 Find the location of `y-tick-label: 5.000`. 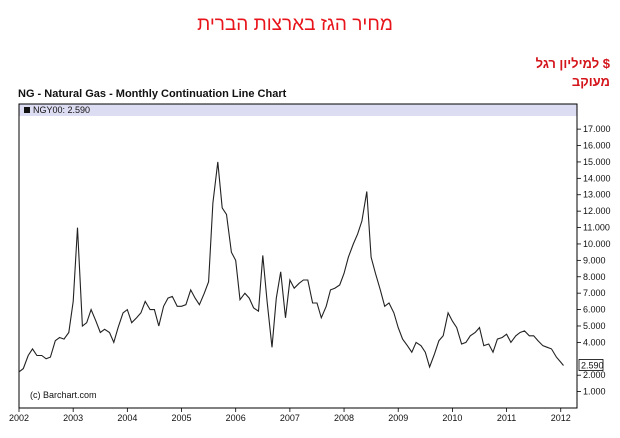

y-tick-label: 5.000 is located at coordinates (594, 326).